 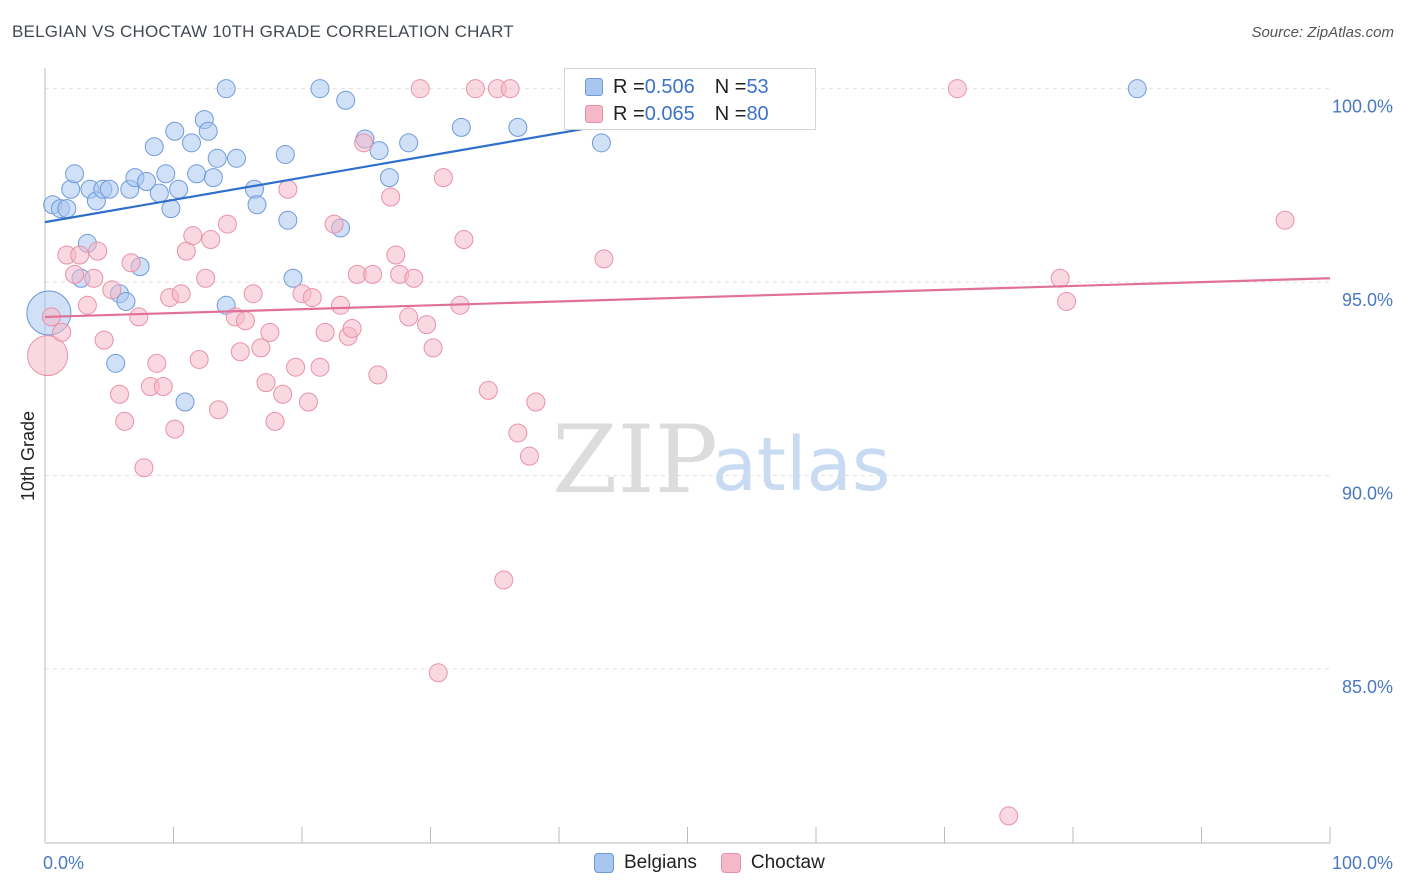 What do you see at coordinates (63, 863) in the screenshot?
I see `x-tick-label: 0.0%` at bounding box center [63, 863].